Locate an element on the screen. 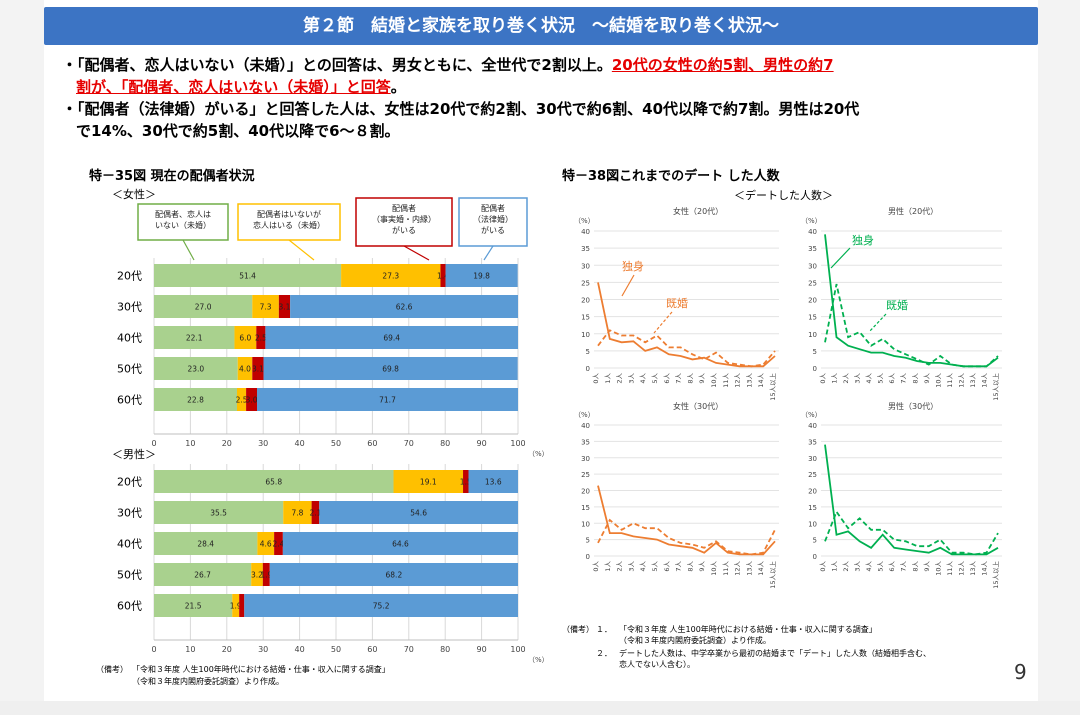 The height and width of the screenshot is (715, 1080). male-bar-data-label: 54.6 is located at coordinates (418, 513).